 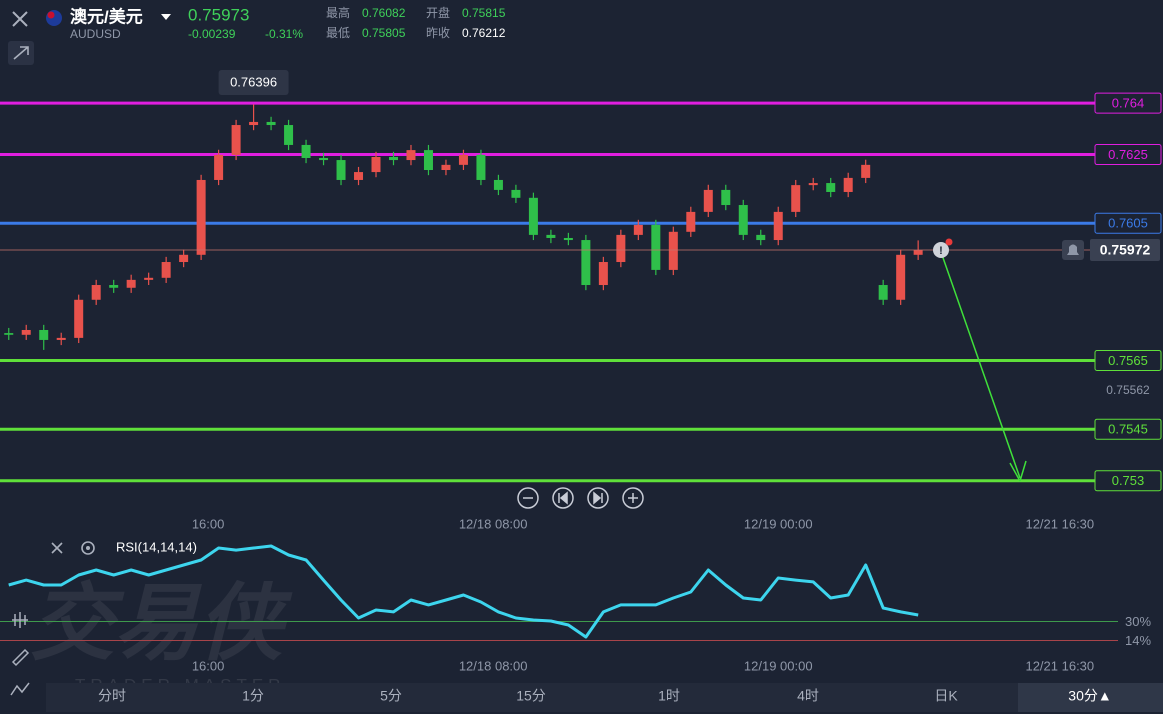 I want to click on last-price: 0.75973, so click(x=218, y=14).